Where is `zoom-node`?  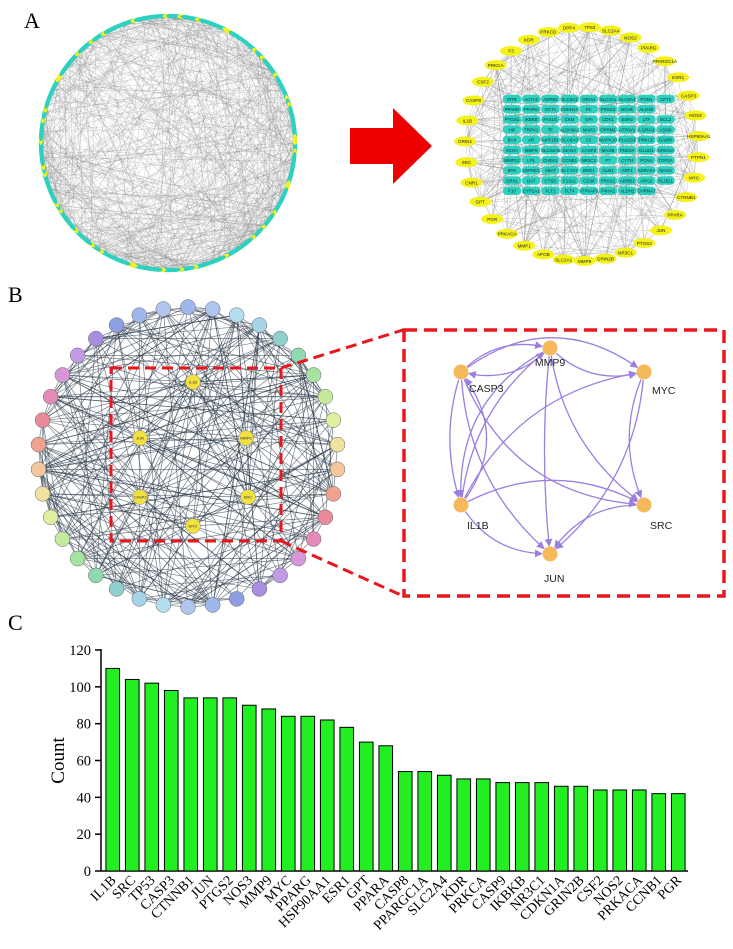 zoom-node is located at coordinates (461, 372).